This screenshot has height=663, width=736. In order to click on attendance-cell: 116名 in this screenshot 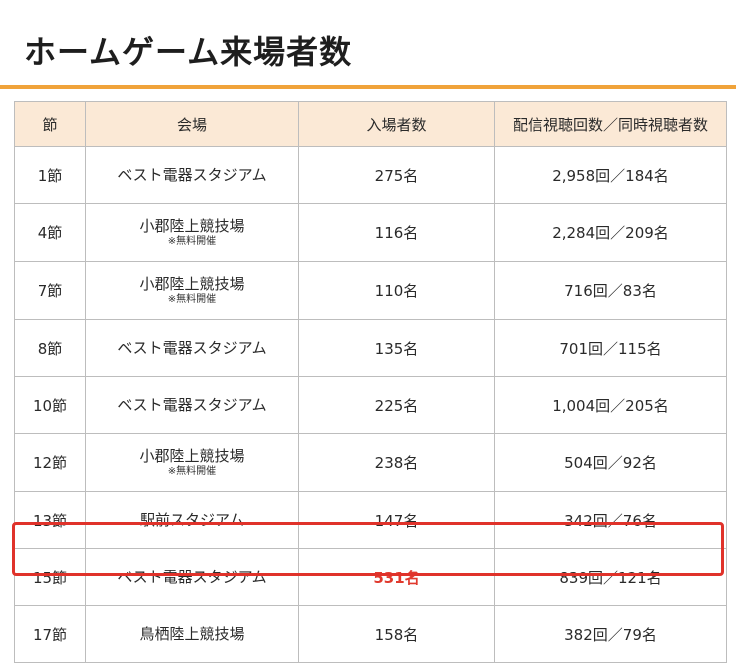, I will do `click(396, 232)`.